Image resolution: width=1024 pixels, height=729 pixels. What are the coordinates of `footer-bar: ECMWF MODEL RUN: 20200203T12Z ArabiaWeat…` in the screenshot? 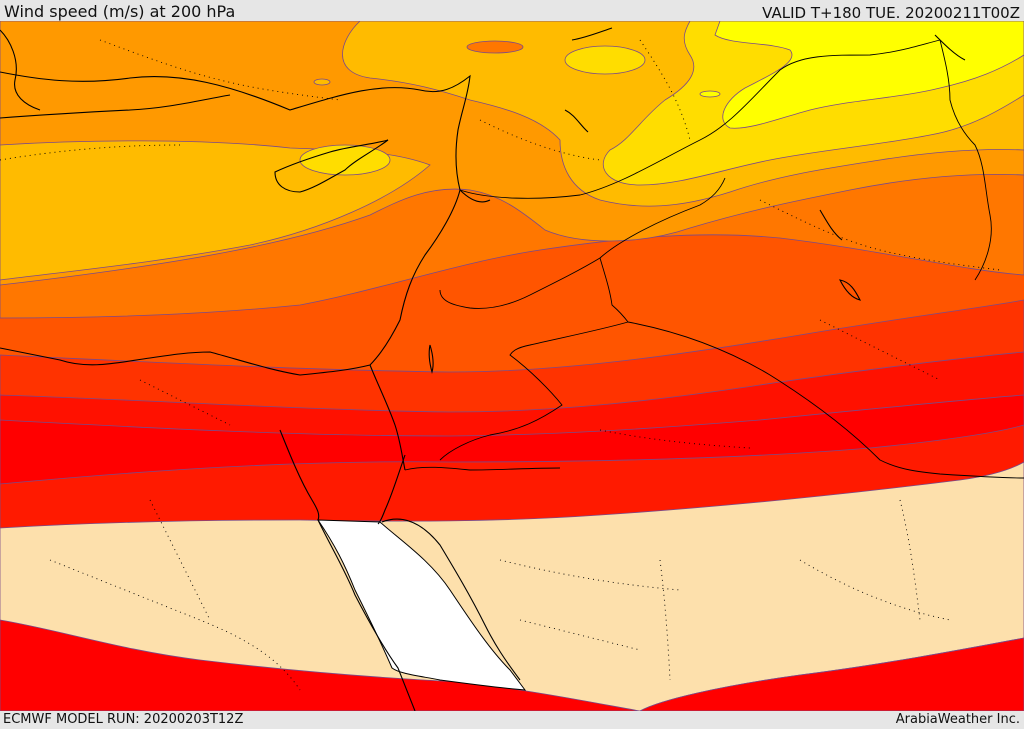 It's located at (512, 720).